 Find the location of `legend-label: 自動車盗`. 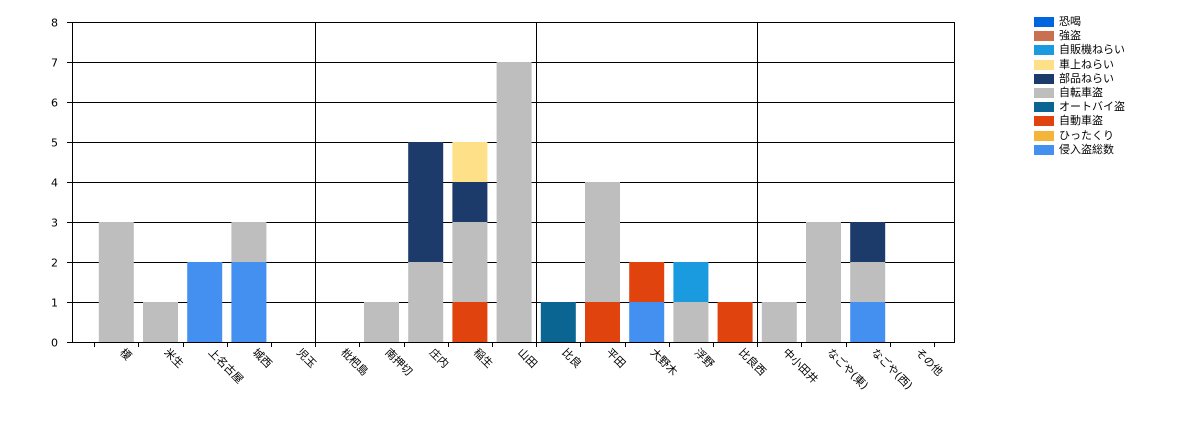

legend-label: 自動車盗 is located at coordinates (1081, 121).